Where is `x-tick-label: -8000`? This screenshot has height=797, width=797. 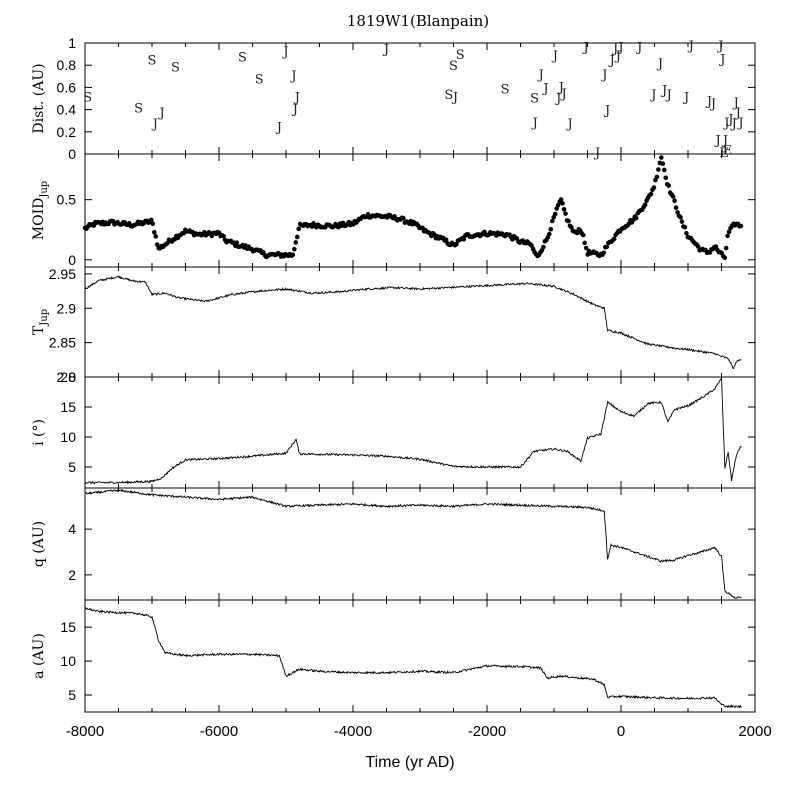
x-tick-label: -8000 is located at coordinates (85, 731).